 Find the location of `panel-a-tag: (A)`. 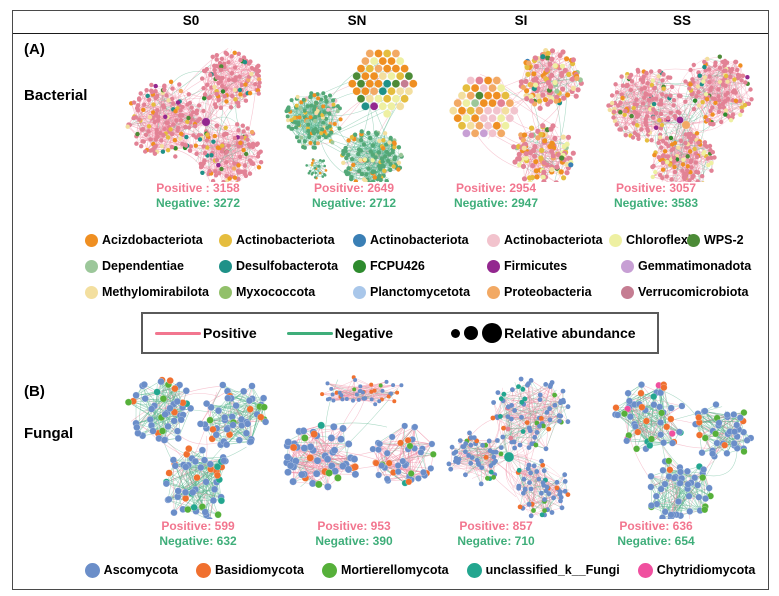

panel-a-tag: (A) is located at coordinates (34, 49).